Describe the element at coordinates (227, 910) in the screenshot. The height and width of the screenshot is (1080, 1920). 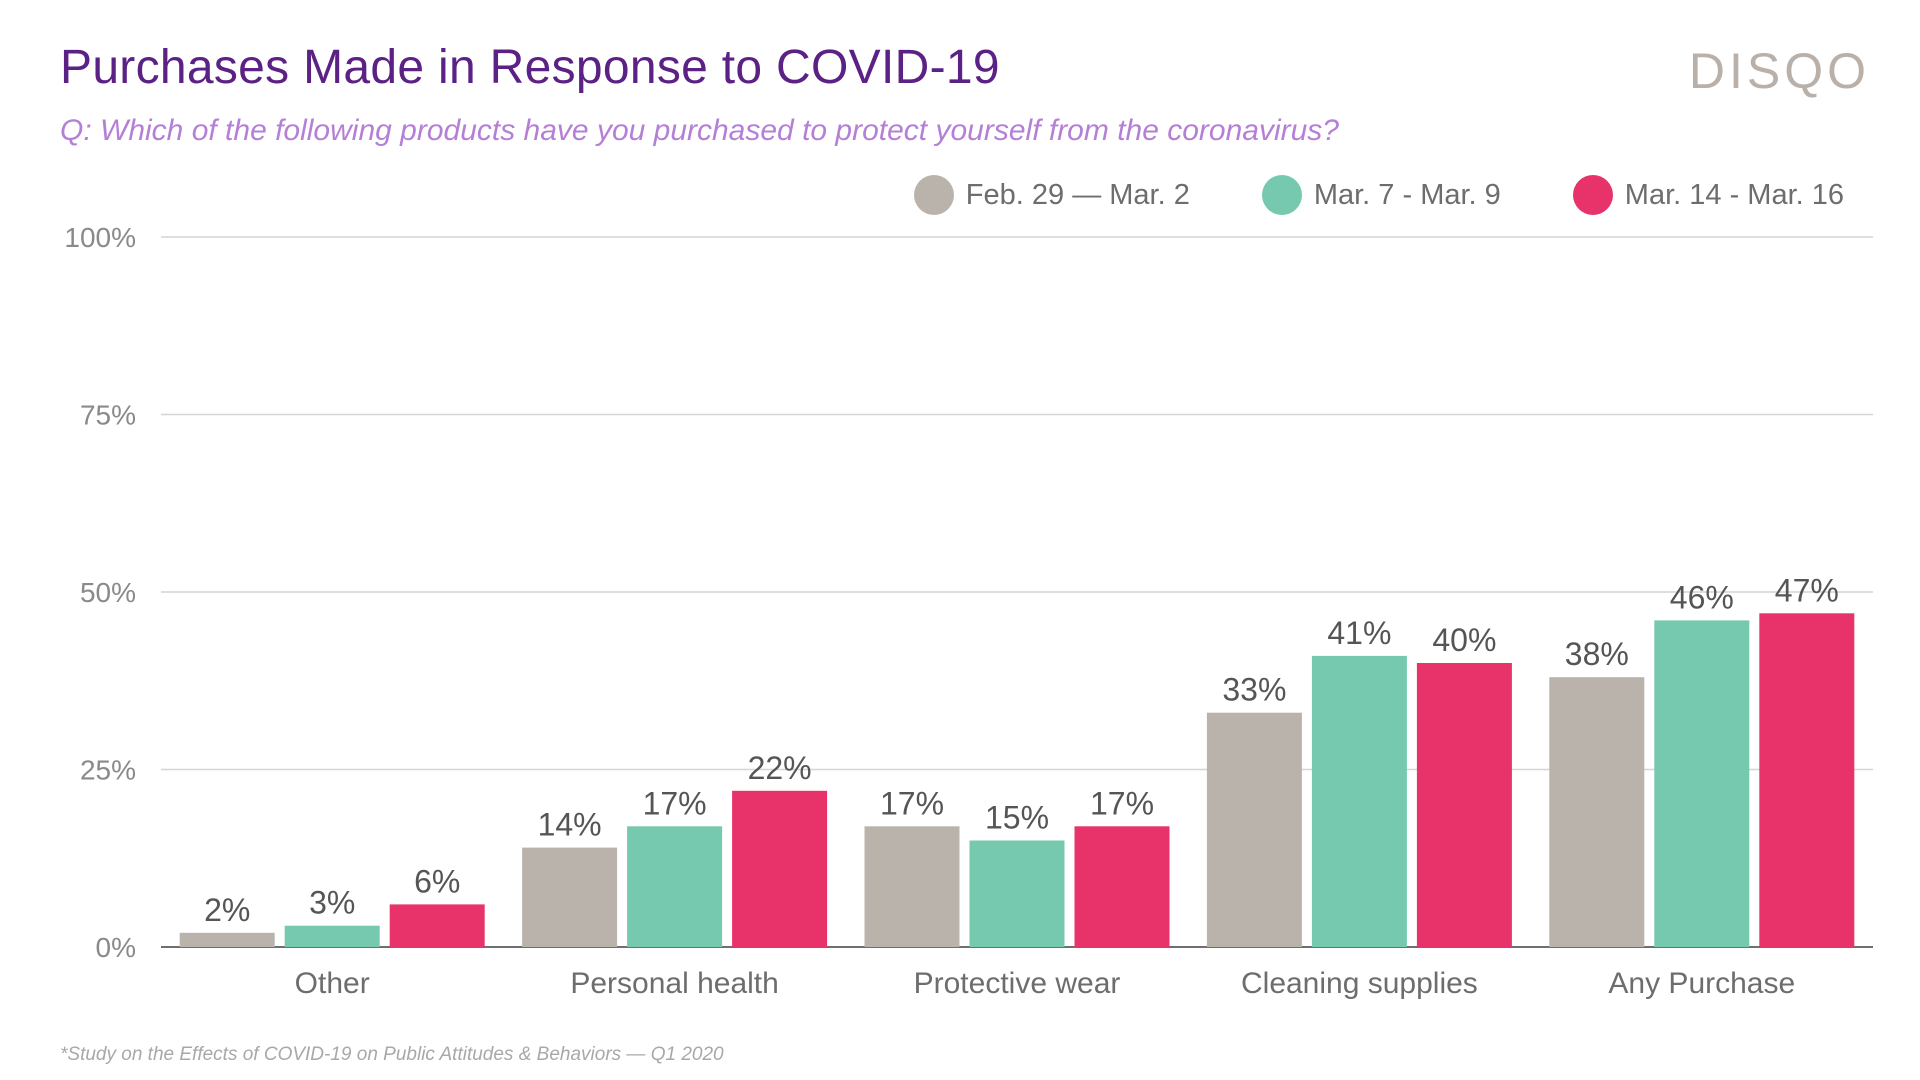
I see `data-label-other-series-1: 2%` at that location.